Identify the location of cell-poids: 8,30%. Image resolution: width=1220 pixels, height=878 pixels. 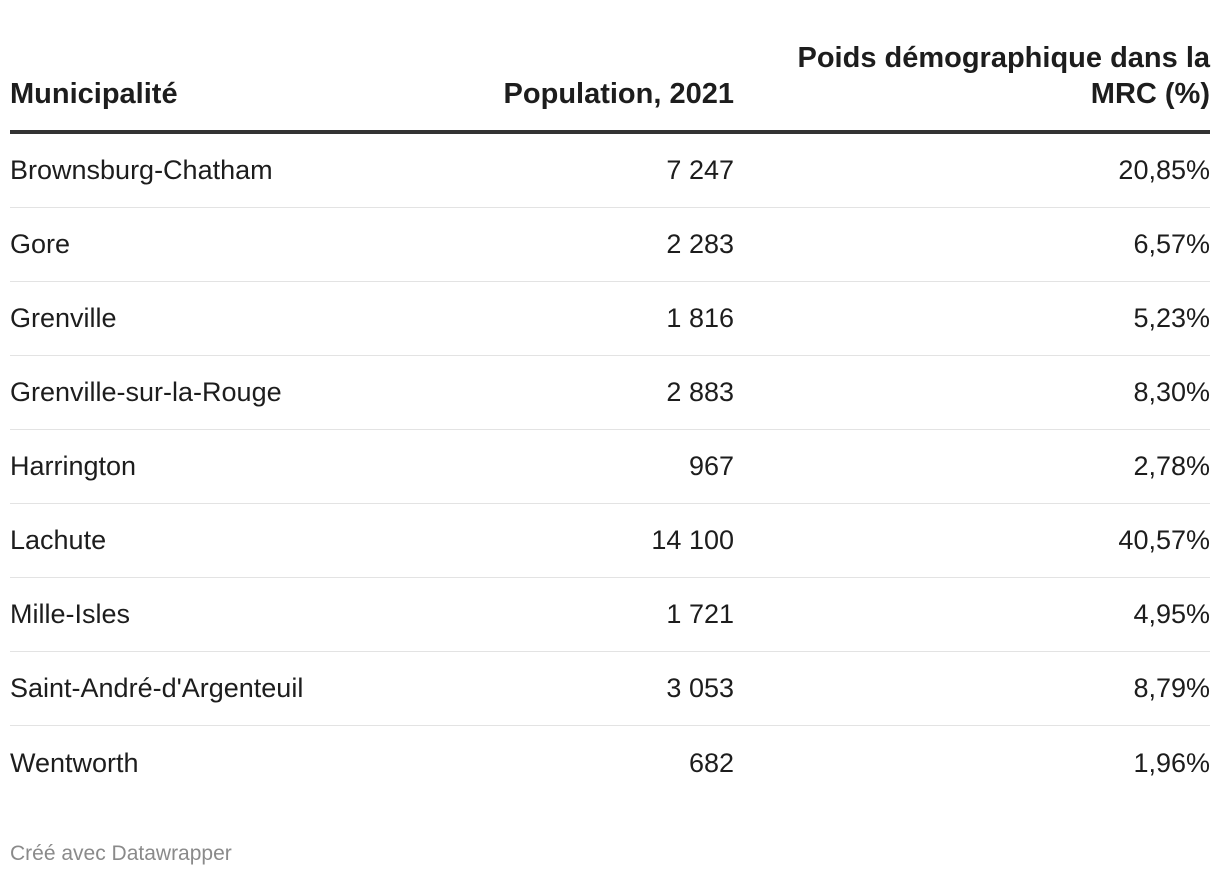
(1171, 392).